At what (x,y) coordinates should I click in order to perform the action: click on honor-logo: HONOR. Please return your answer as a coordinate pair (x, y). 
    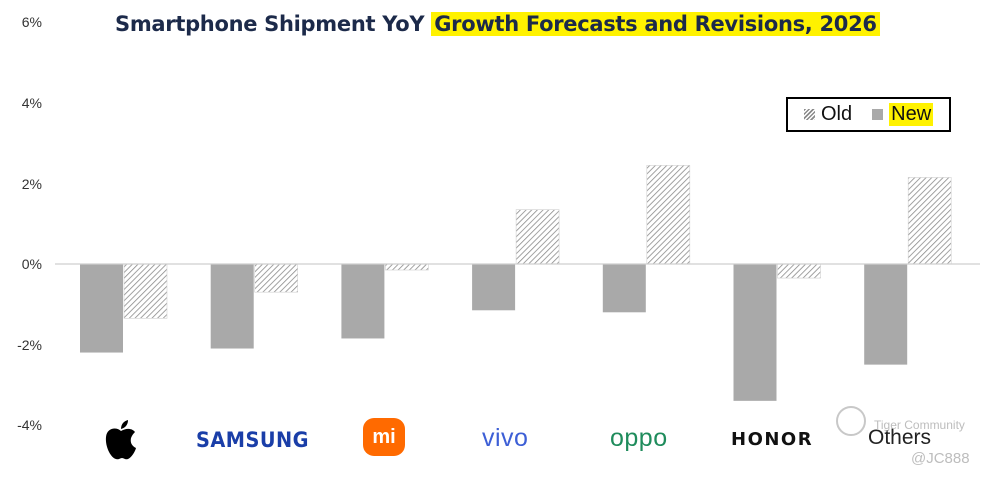
    Looking at the image, I should click on (772, 439).